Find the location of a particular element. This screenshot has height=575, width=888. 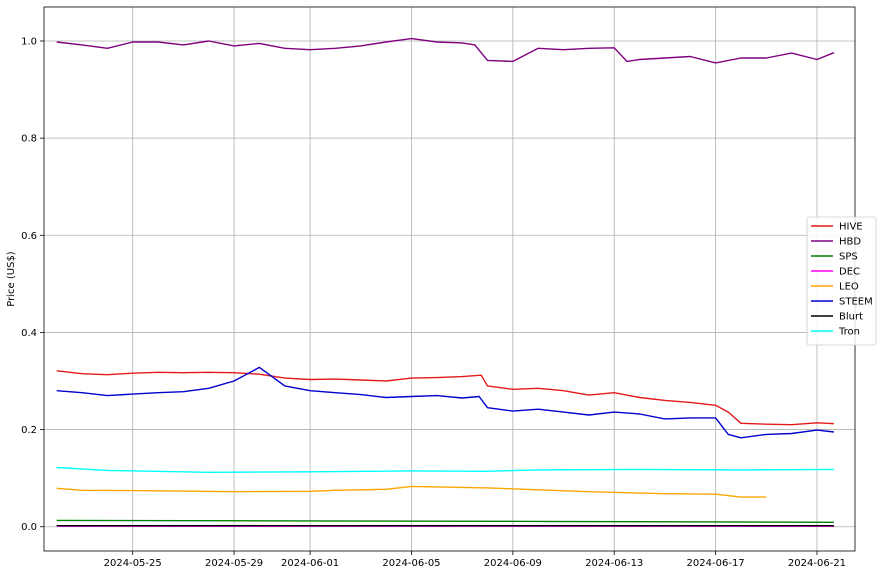

x-tick-label: 2024-06-21 is located at coordinates (817, 563).